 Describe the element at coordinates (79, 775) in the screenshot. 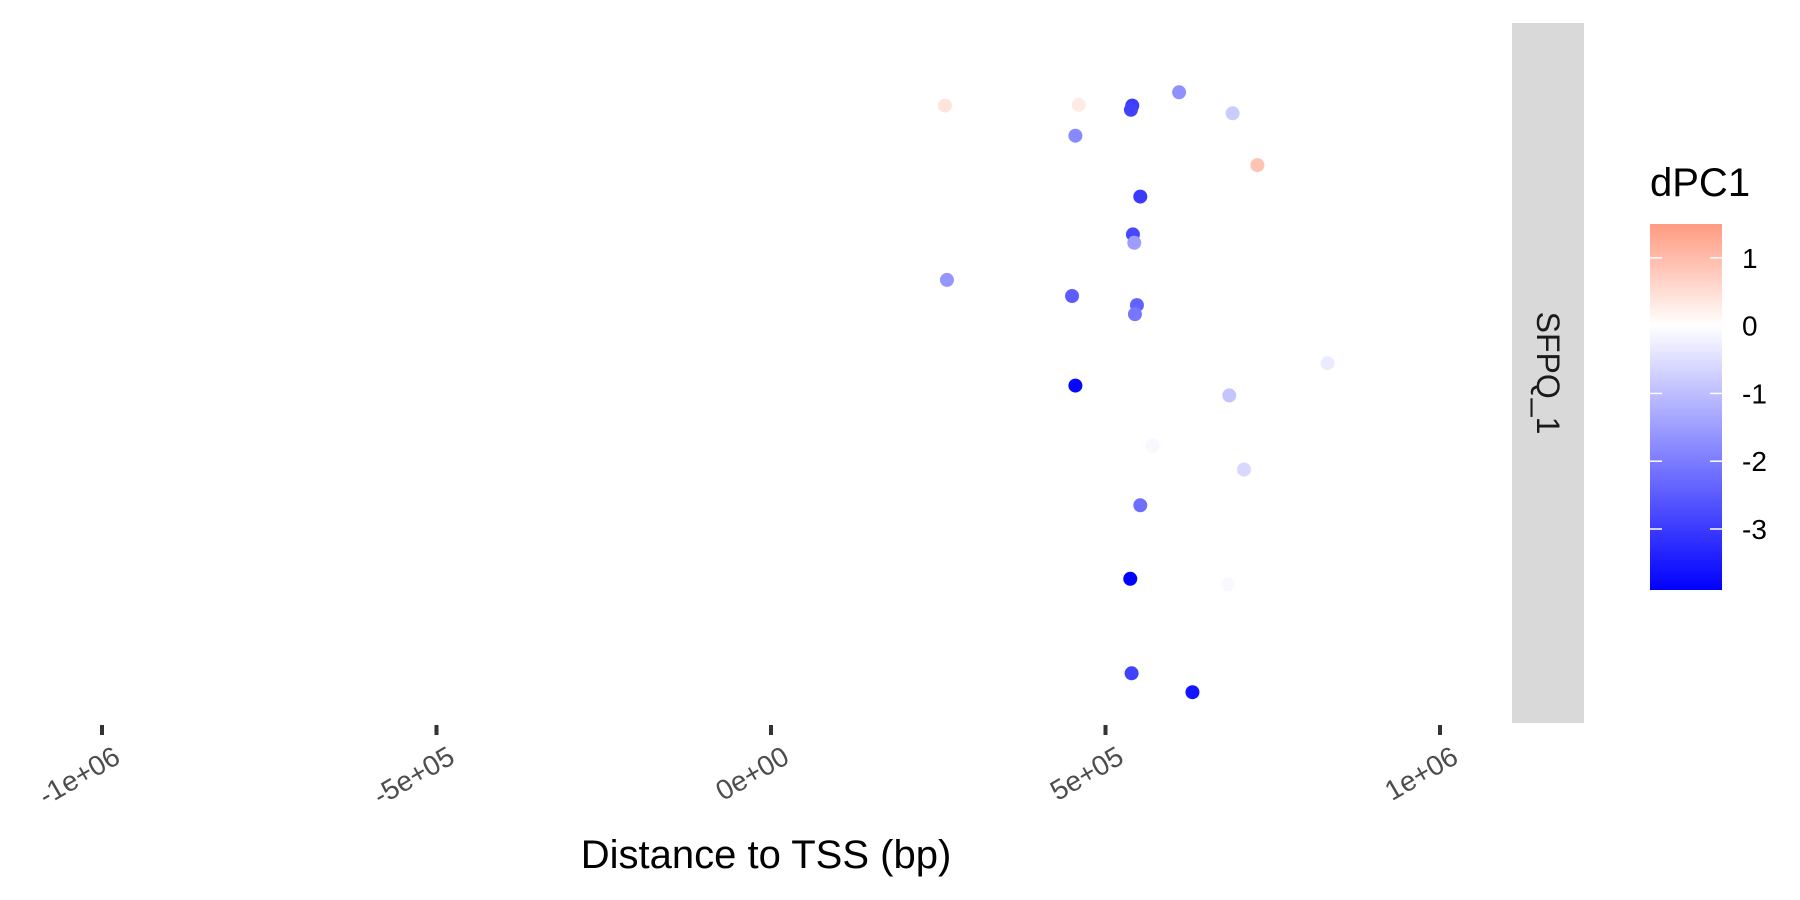

I see `x-tick-label: -1e+06` at that location.